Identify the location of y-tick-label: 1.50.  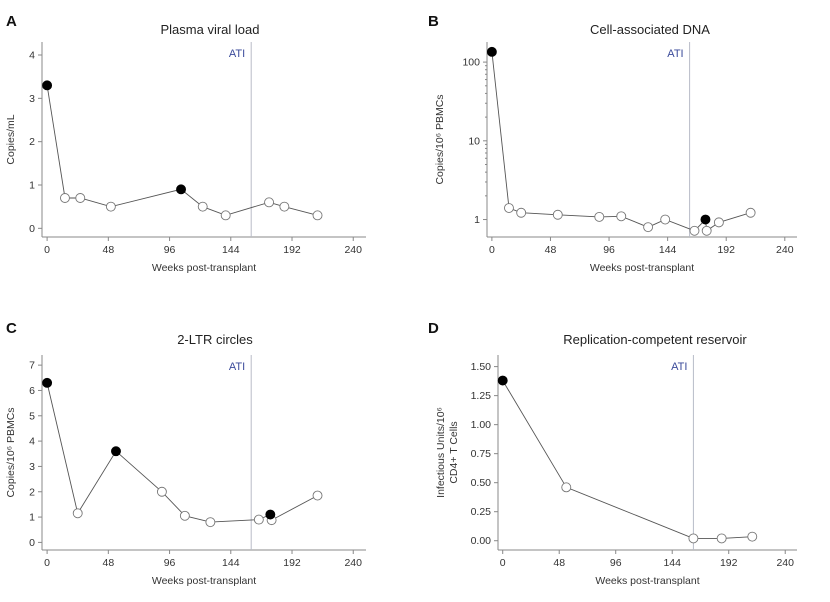
(481, 367).